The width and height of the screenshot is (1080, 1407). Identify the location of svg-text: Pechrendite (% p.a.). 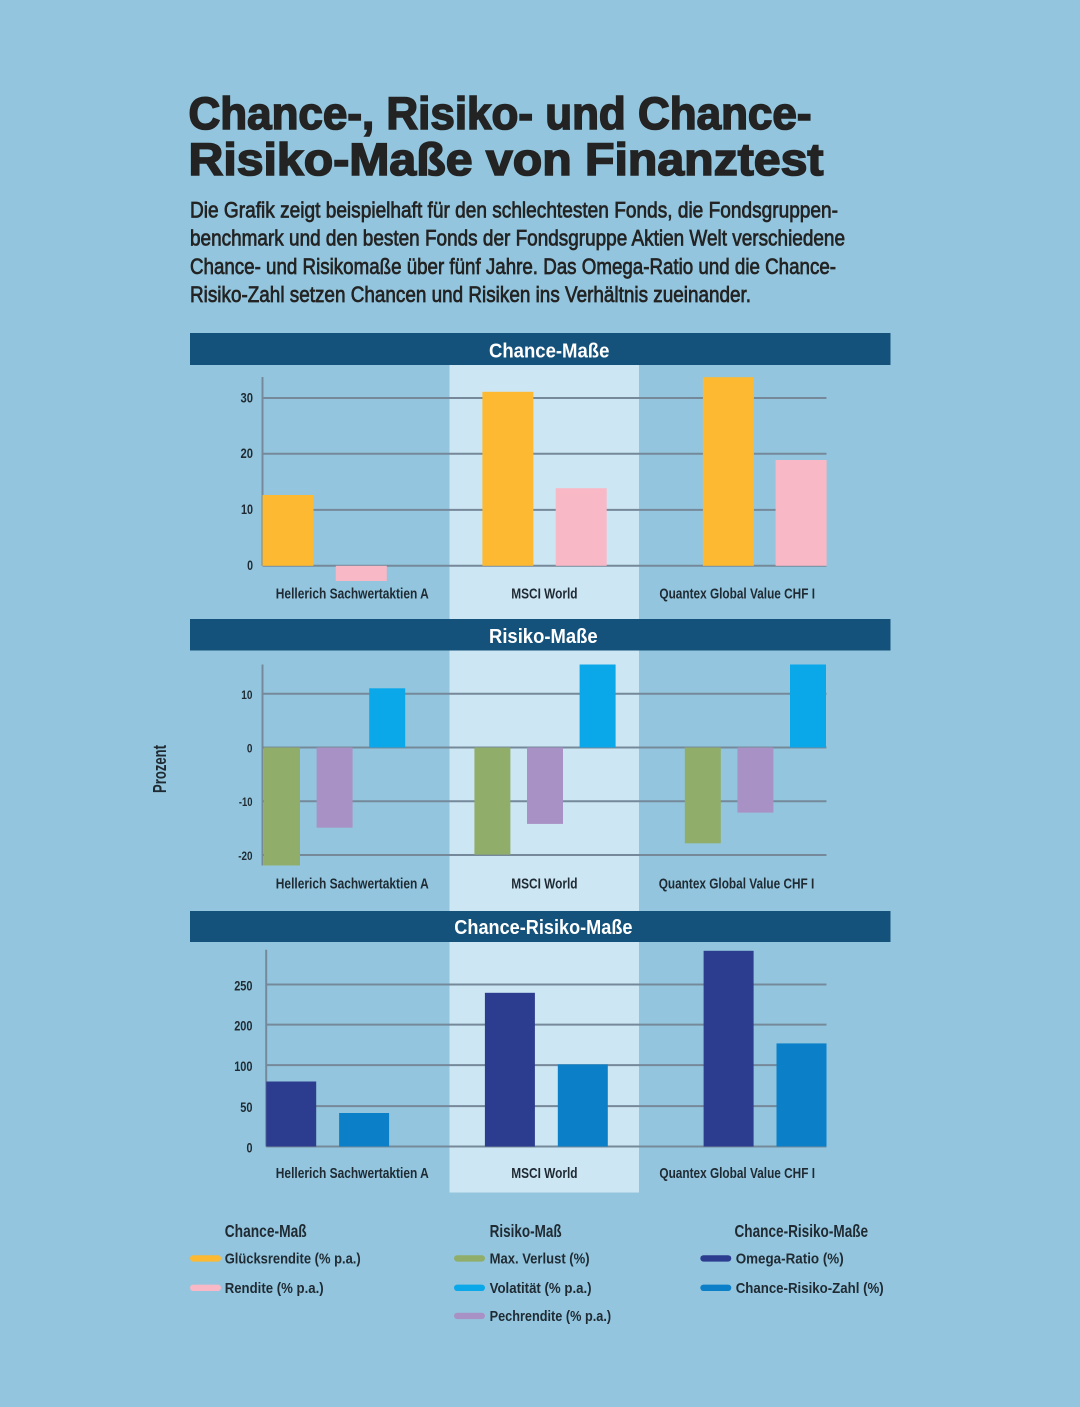
(550, 1316).